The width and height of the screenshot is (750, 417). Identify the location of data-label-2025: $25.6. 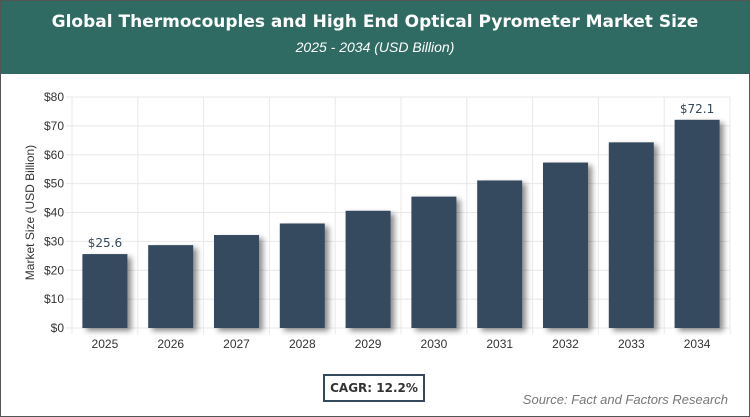
(105, 243).